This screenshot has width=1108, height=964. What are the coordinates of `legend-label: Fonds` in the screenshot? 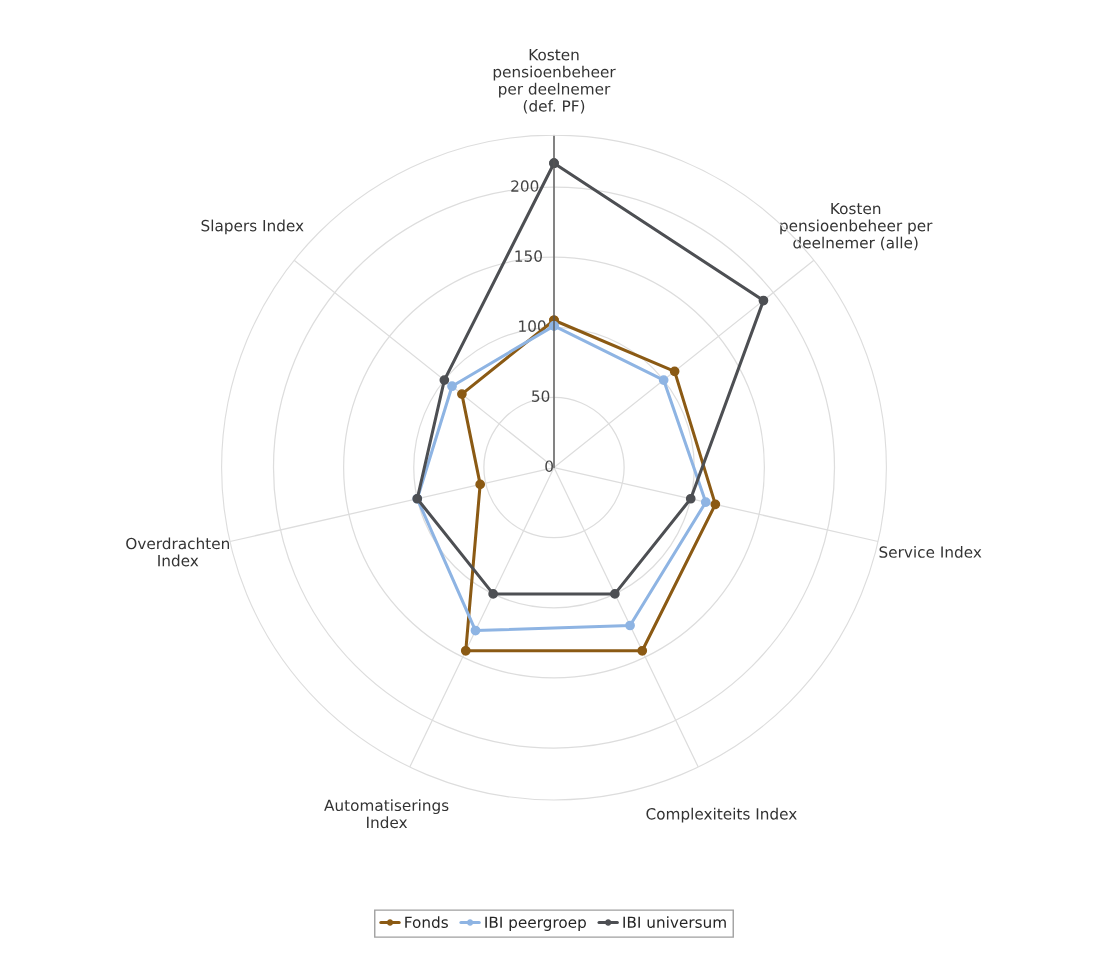 It's located at (426, 922).